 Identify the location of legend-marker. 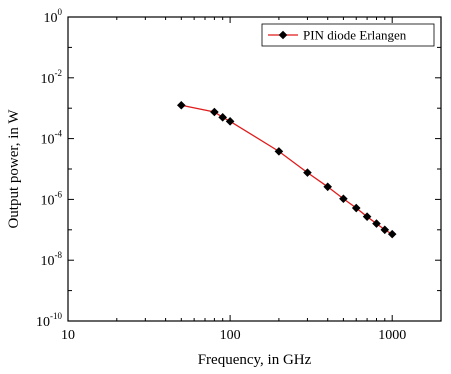
(283, 35).